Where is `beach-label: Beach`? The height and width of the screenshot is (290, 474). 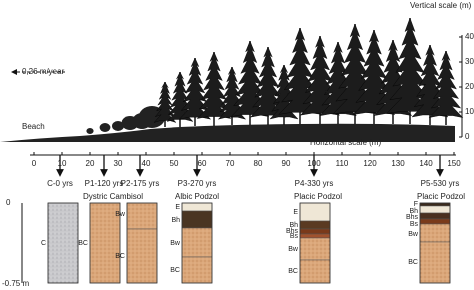 beach-label: Beach is located at coordinates (33, 126).